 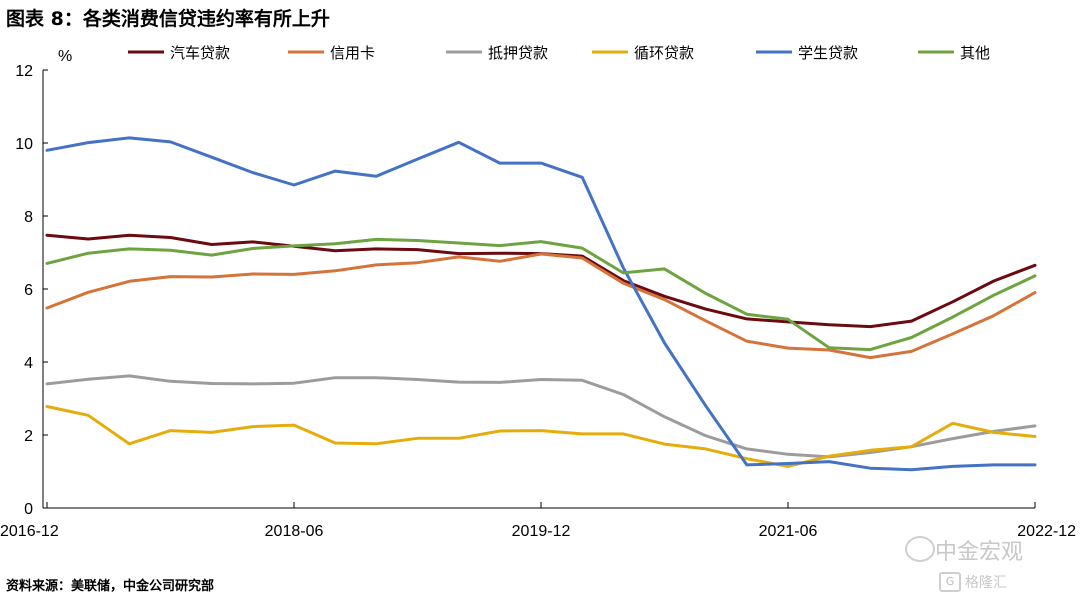 What do you see at coordinates (979, 552) in the screenshot?
I see `watermark-text: 中金宏观` at bounding box center [979, 552].